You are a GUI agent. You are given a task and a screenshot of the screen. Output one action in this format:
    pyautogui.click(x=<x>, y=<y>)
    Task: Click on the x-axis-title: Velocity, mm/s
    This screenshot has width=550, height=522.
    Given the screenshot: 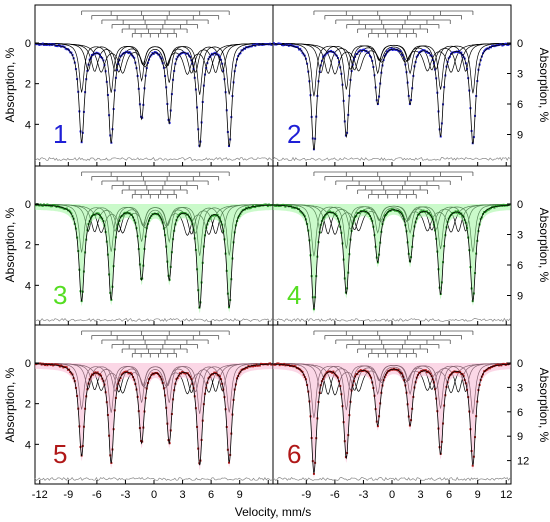 What is the action you would take?
    pyautogui.click(x=273, y=512)
    